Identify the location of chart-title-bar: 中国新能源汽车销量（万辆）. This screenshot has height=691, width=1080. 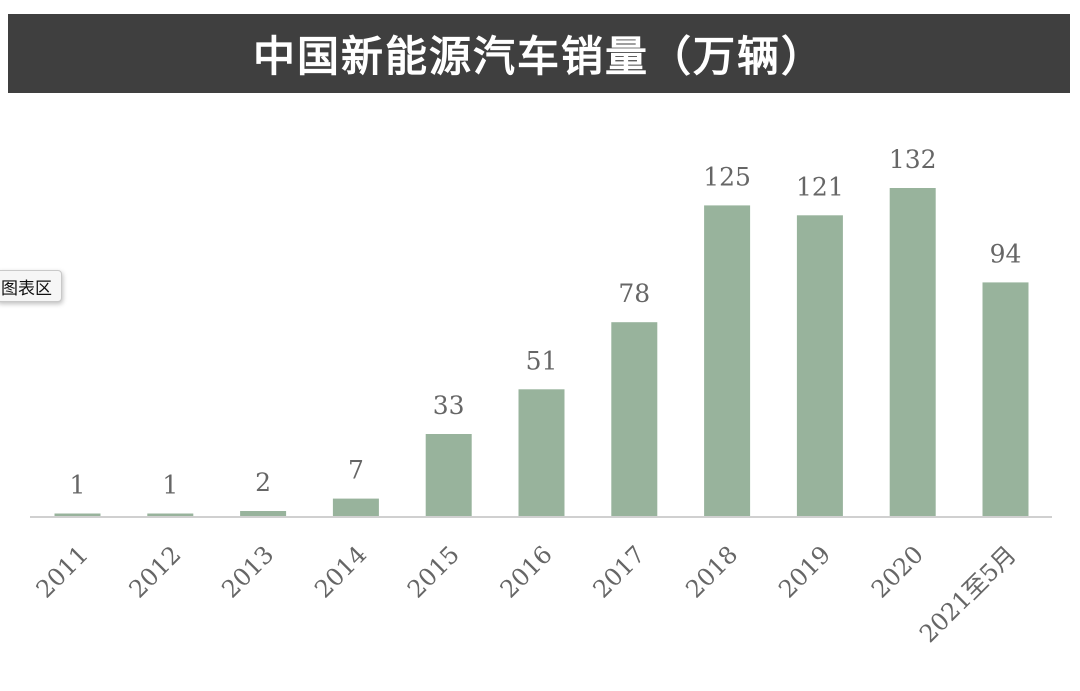
(539, 53).